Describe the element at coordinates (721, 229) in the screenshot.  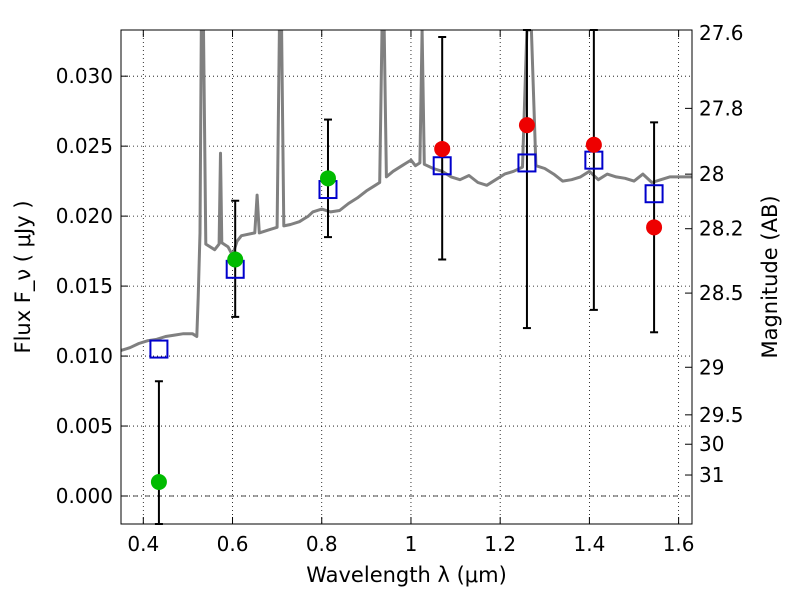
I see `right-tick-label: 28.2` at that location.